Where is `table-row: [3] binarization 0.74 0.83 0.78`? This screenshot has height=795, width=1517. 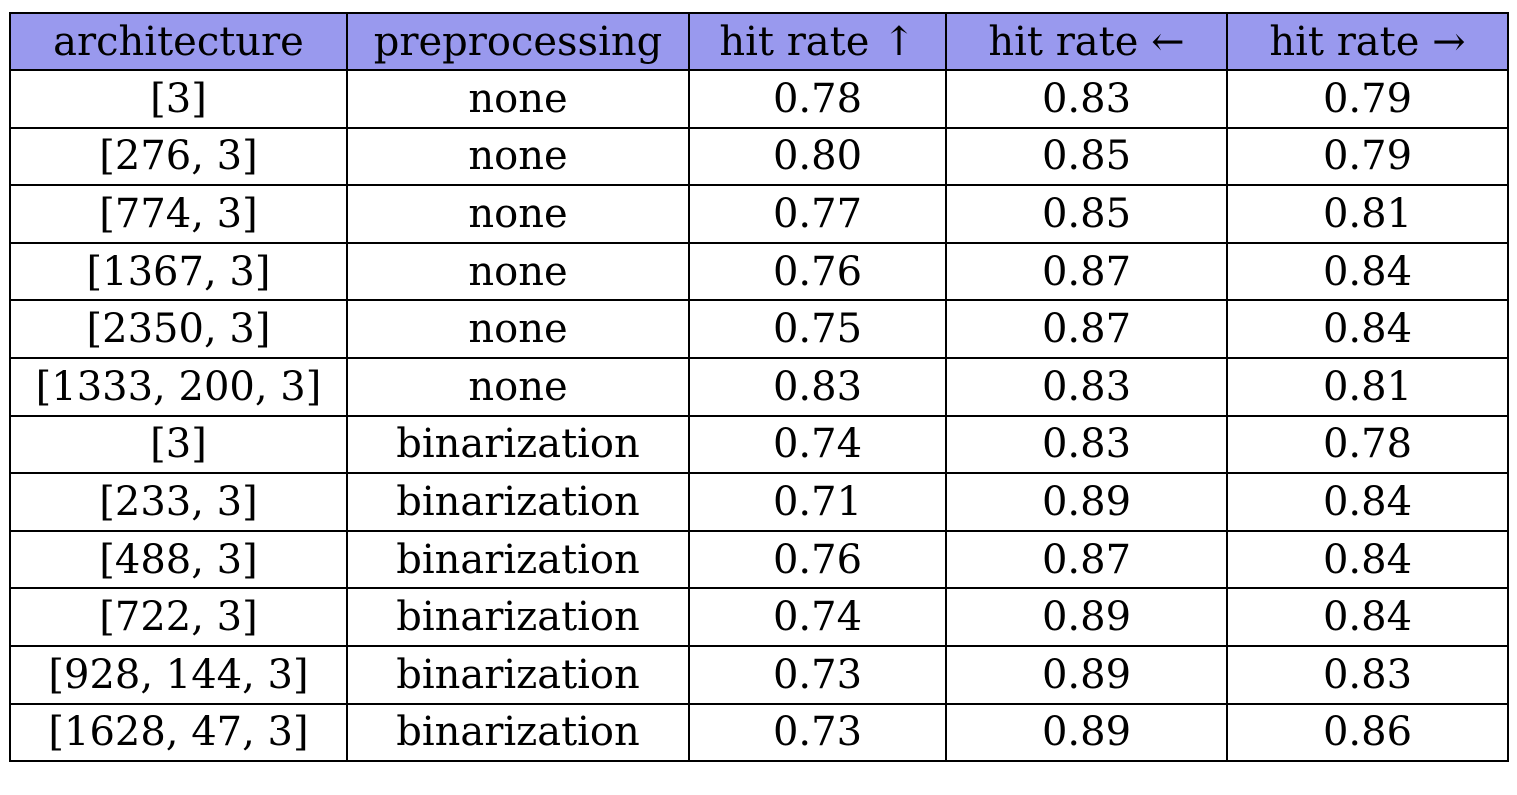
table-row: [3] binarization 0.74 0.83 0.78 is located at coordinates (759, 444).